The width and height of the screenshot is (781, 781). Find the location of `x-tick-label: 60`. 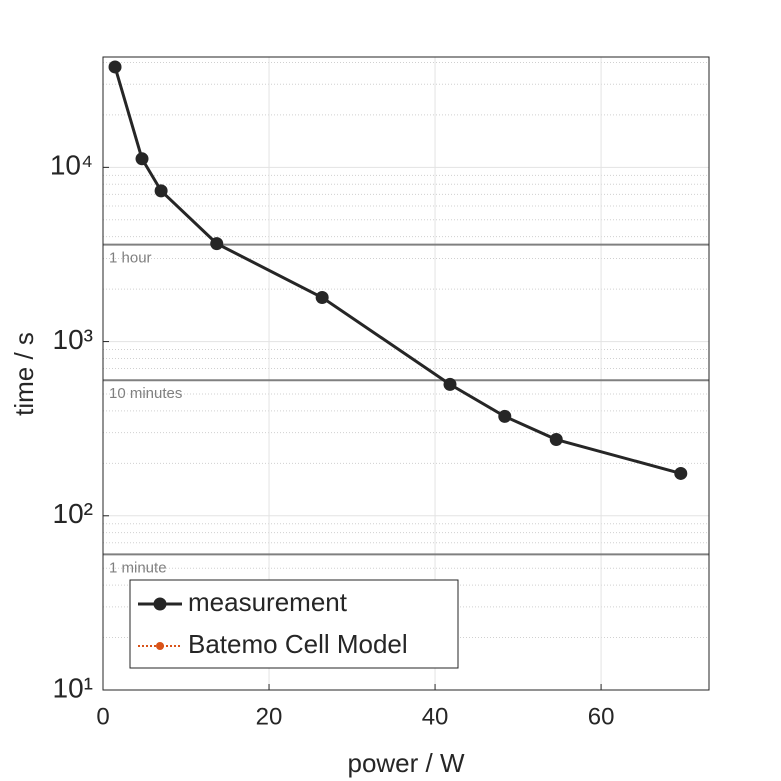

x-tick-label: 60 is located at coordinates (601, 716).